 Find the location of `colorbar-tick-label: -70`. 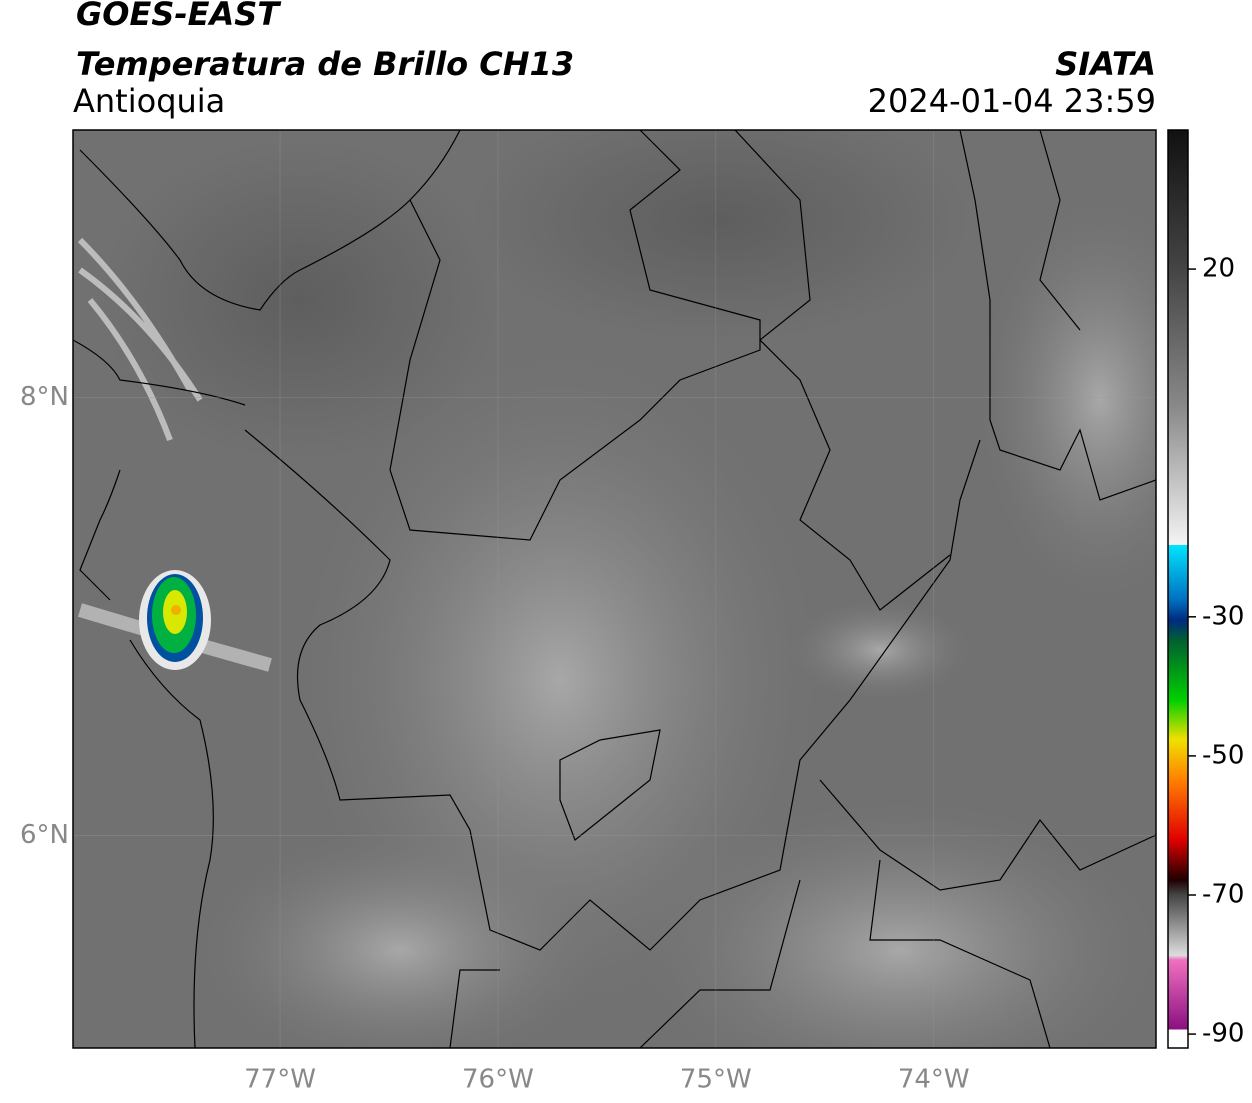

colorbar-tick-label: -70 is located at coordinates (1223, 895).